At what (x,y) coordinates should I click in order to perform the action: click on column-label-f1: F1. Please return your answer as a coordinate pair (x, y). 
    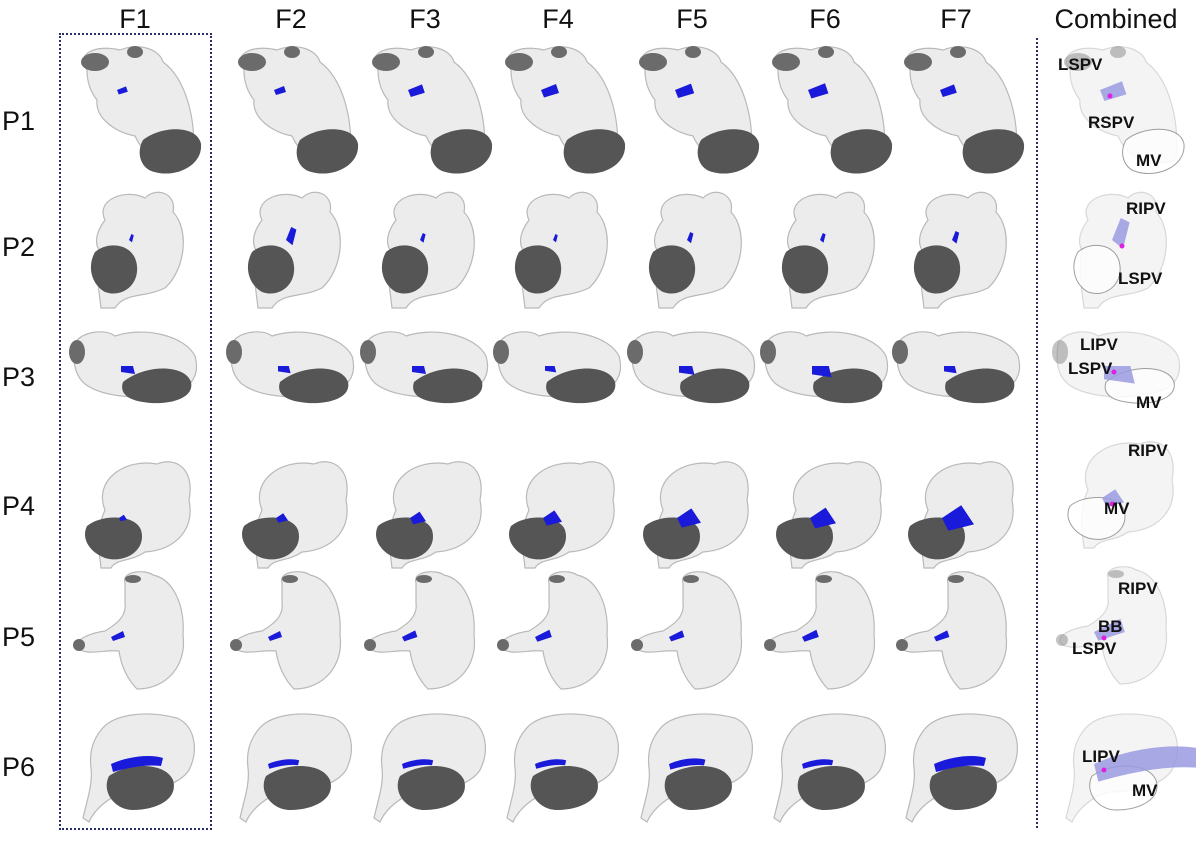
    Looking at the image, I should click on (135, 19).